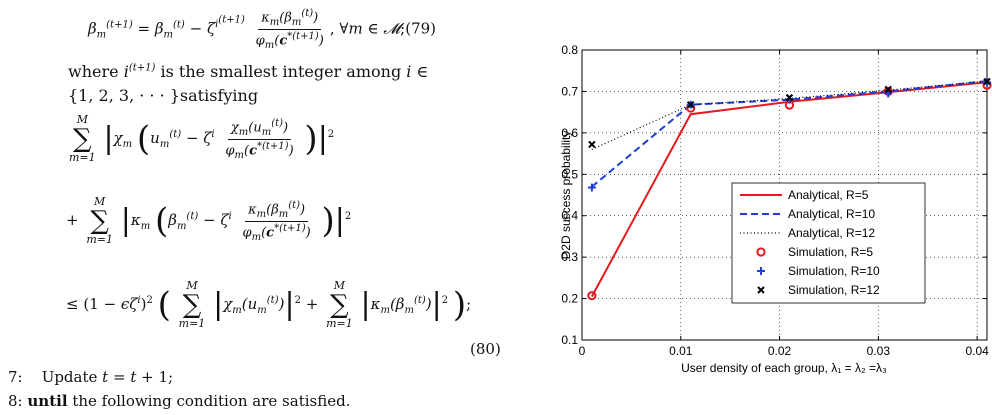  I want to click on legend-swatch-simulation-r-12-b, so click(761, 290).